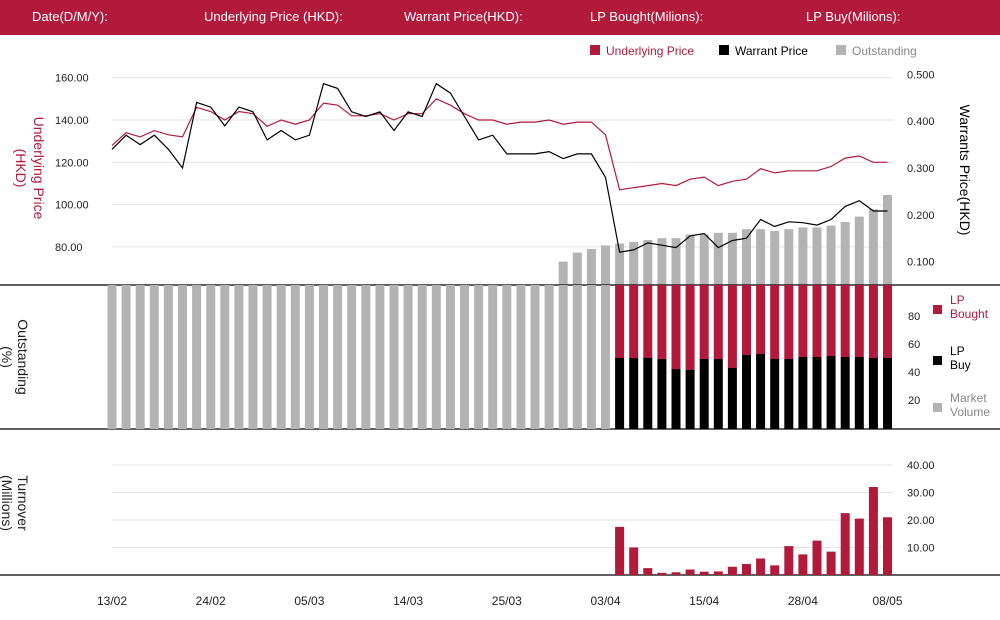  I want to click on x-axis-tick-label: 08/05, so click(887, 601).